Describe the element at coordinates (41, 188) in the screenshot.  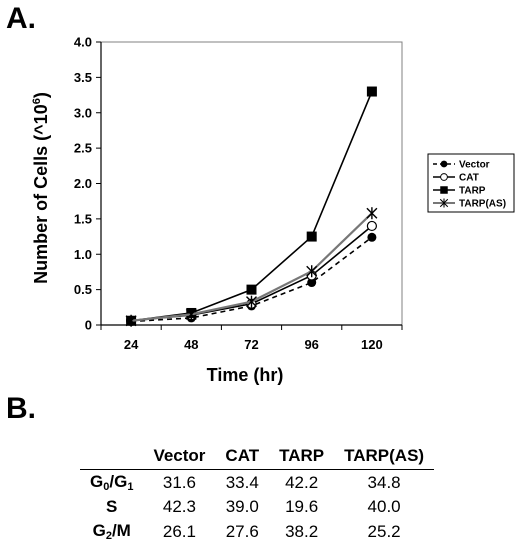
I see `y-axis-title: Number of Cells (^106)` at that location.